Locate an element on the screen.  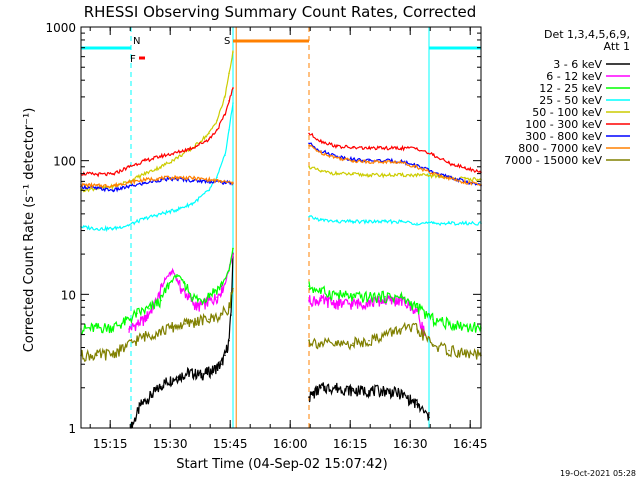
x-axis-label: Start Time (04-Sep-02 15:07:42) is located at coordinates (281, 464).